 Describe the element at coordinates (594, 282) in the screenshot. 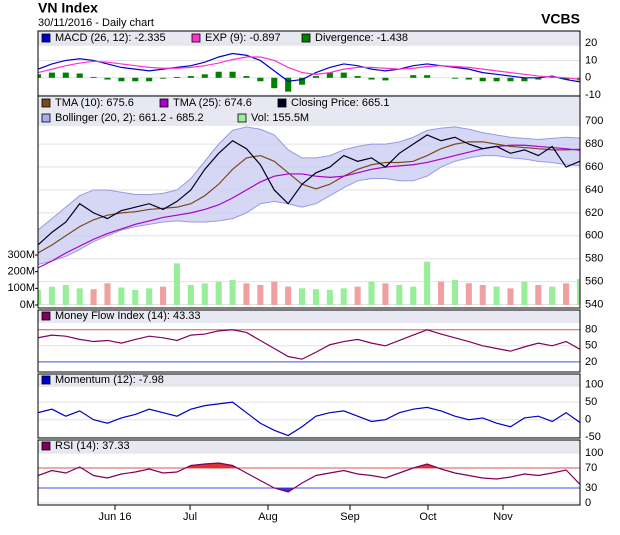

I see `y-tick-label: 560` at that location.